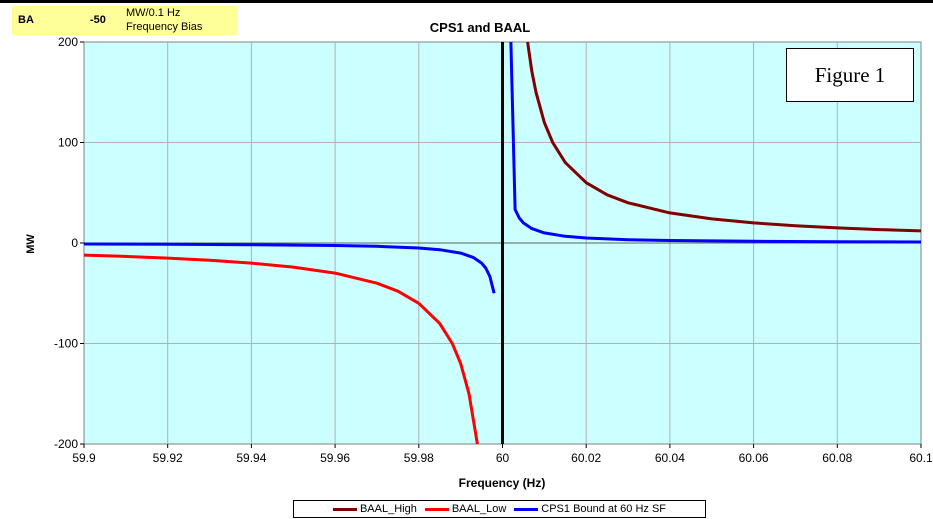 This screenshot has height=519, width=933. Describe the element at coordinates (670, 458) in the screenshot. I see `x-tick-label: 60.04` at that location.